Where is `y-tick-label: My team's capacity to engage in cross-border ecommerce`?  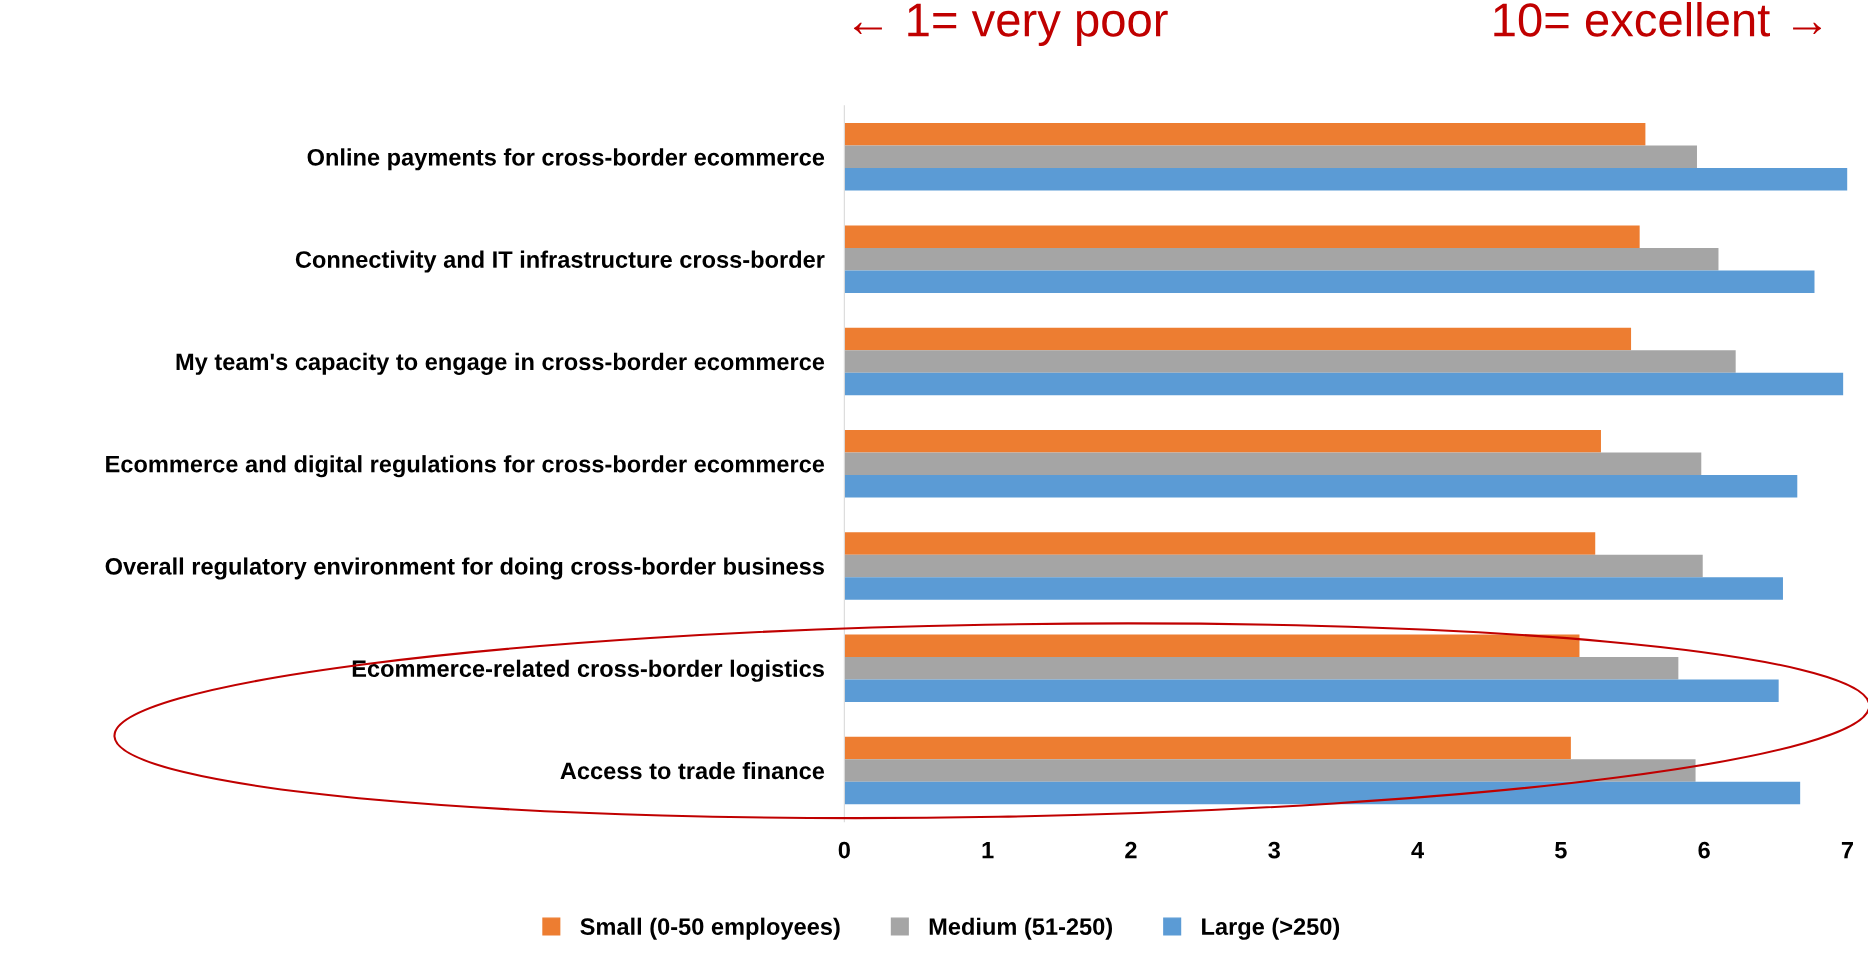 y-tick-label: My team's capacity to engage in cross-border ecommerce is located at coordinates (500, 363).